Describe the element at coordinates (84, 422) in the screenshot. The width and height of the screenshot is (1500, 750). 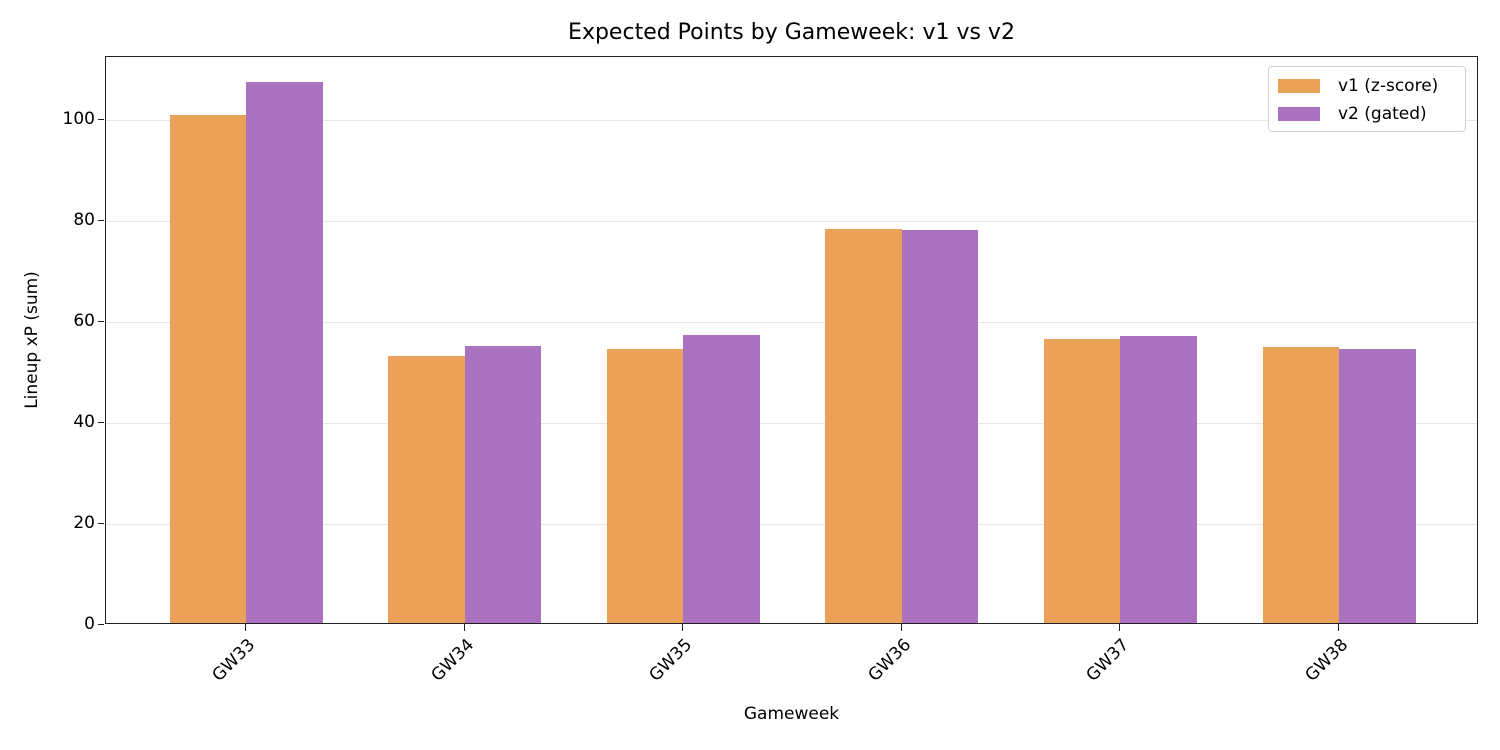
I see `y-tick-label: 40` at that location.